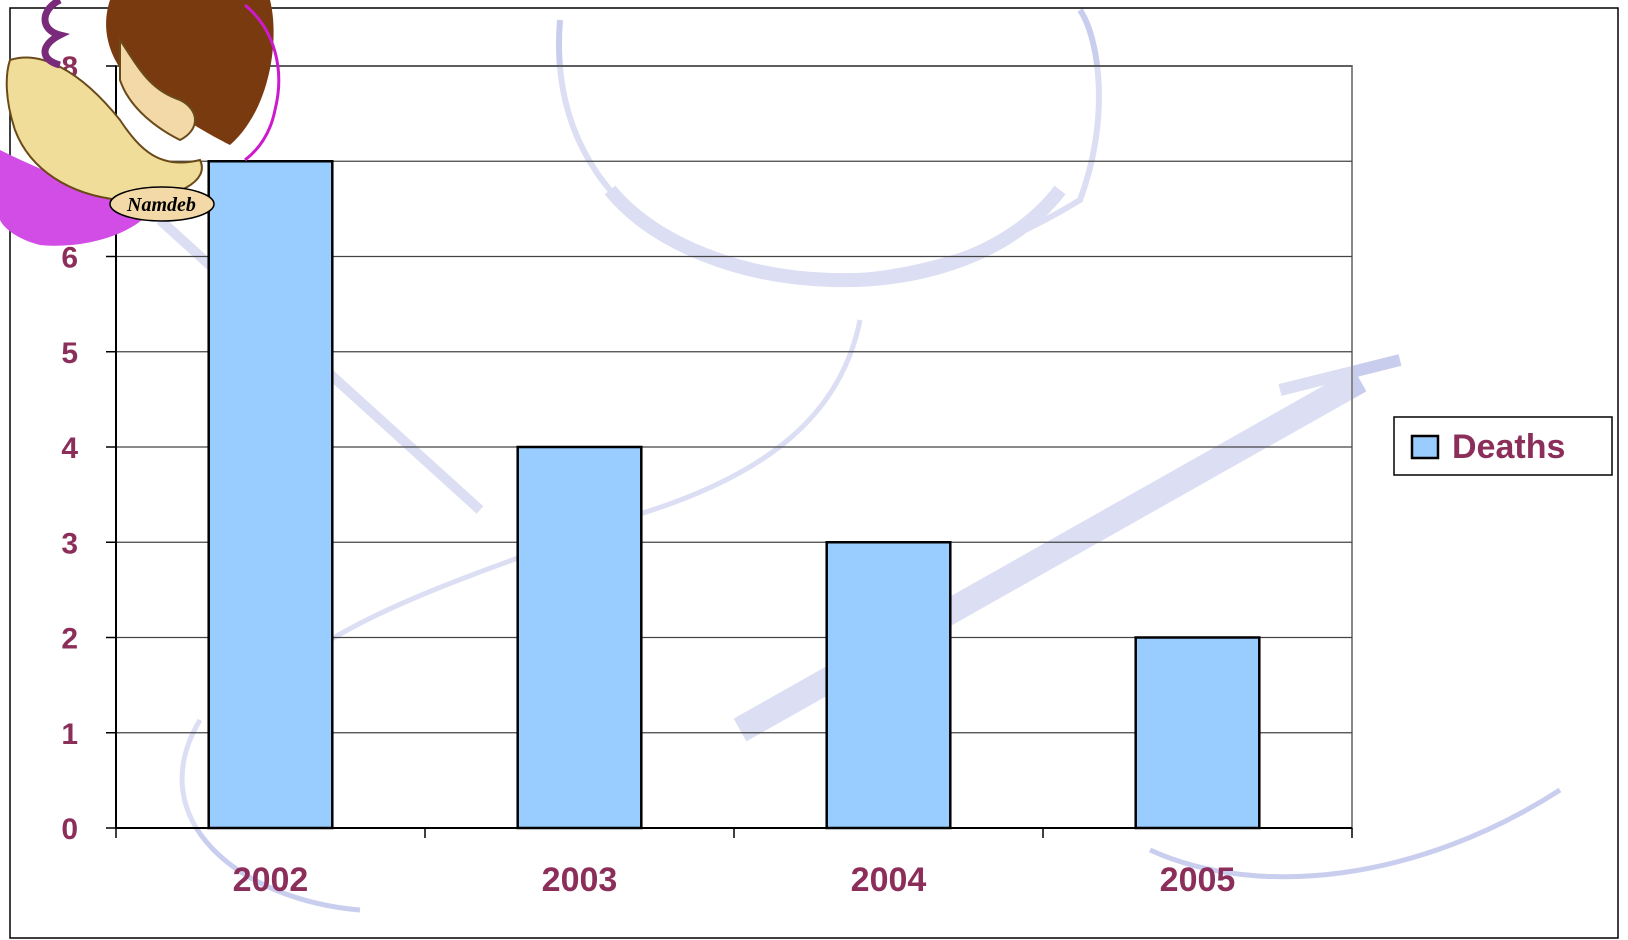 This screenshot has height=940, width=1628. I want to click on legend-swatch, so click(1425, 447).